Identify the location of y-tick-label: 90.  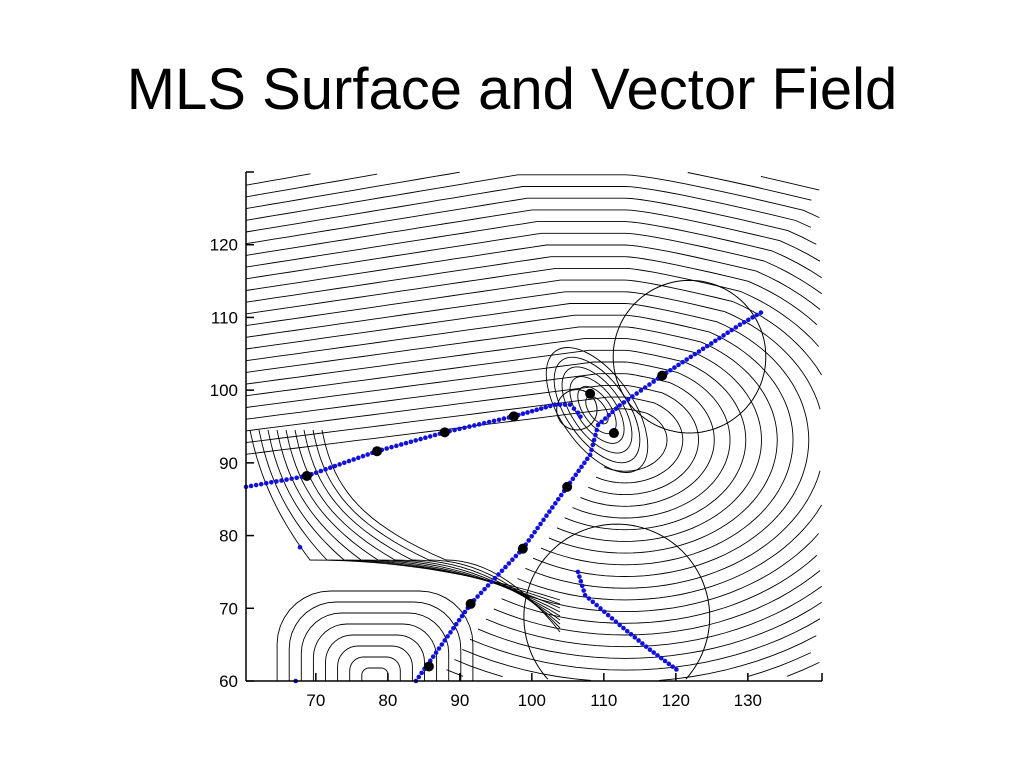
(228, 463).